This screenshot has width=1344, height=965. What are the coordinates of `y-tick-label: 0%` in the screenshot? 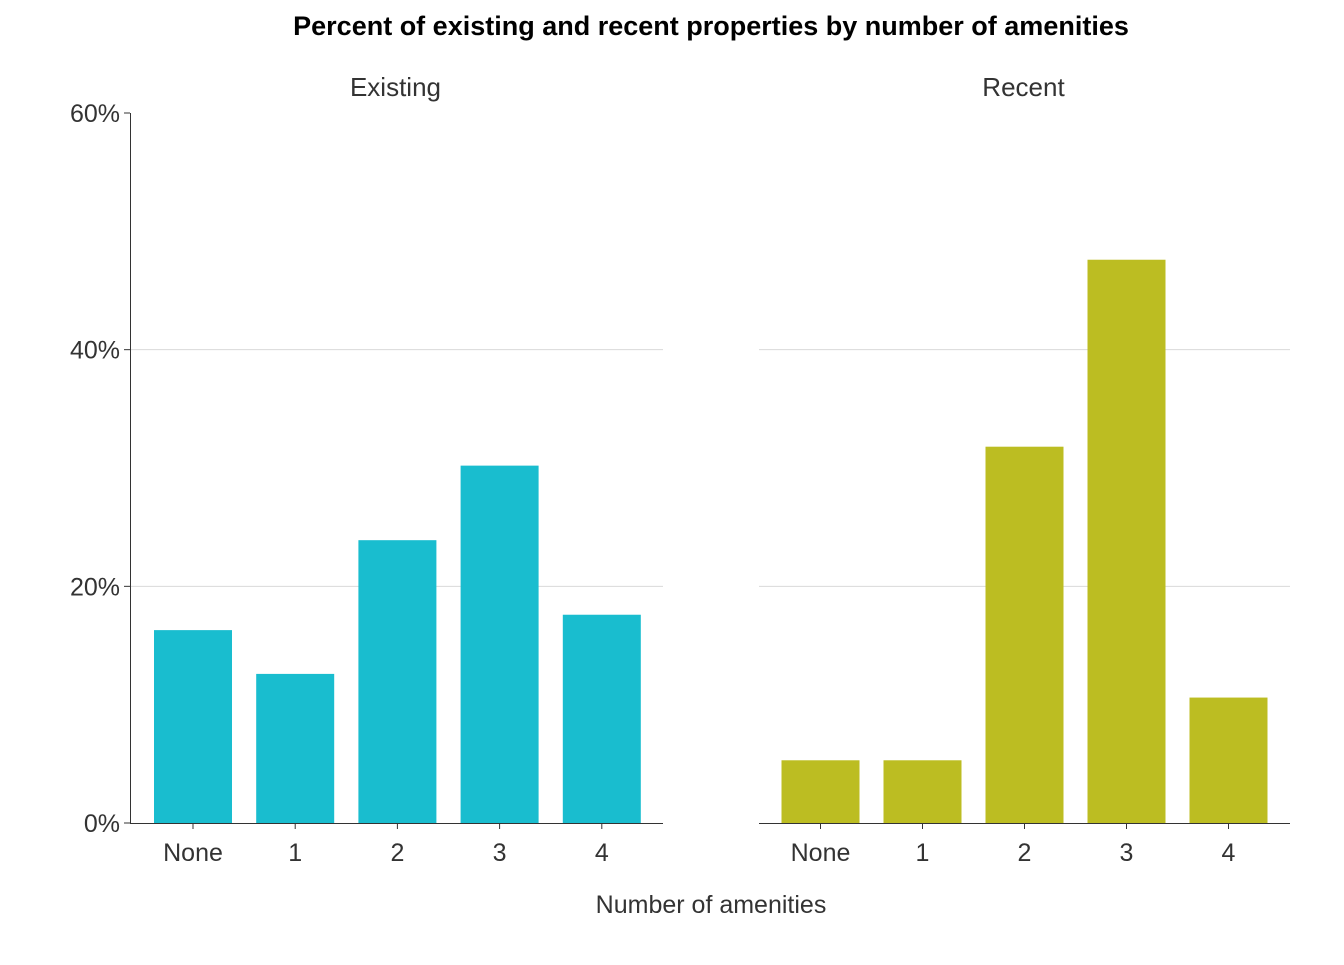 It's located at (102, 824).